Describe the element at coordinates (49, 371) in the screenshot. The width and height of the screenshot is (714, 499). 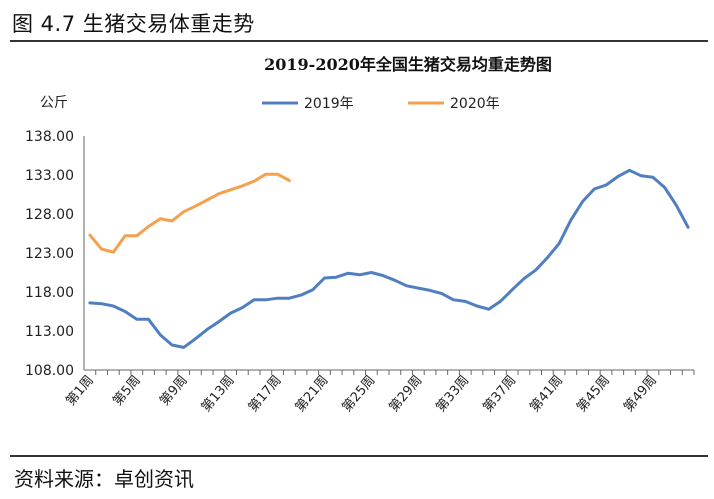
I see `y-tick-label: 108.00` at that location.